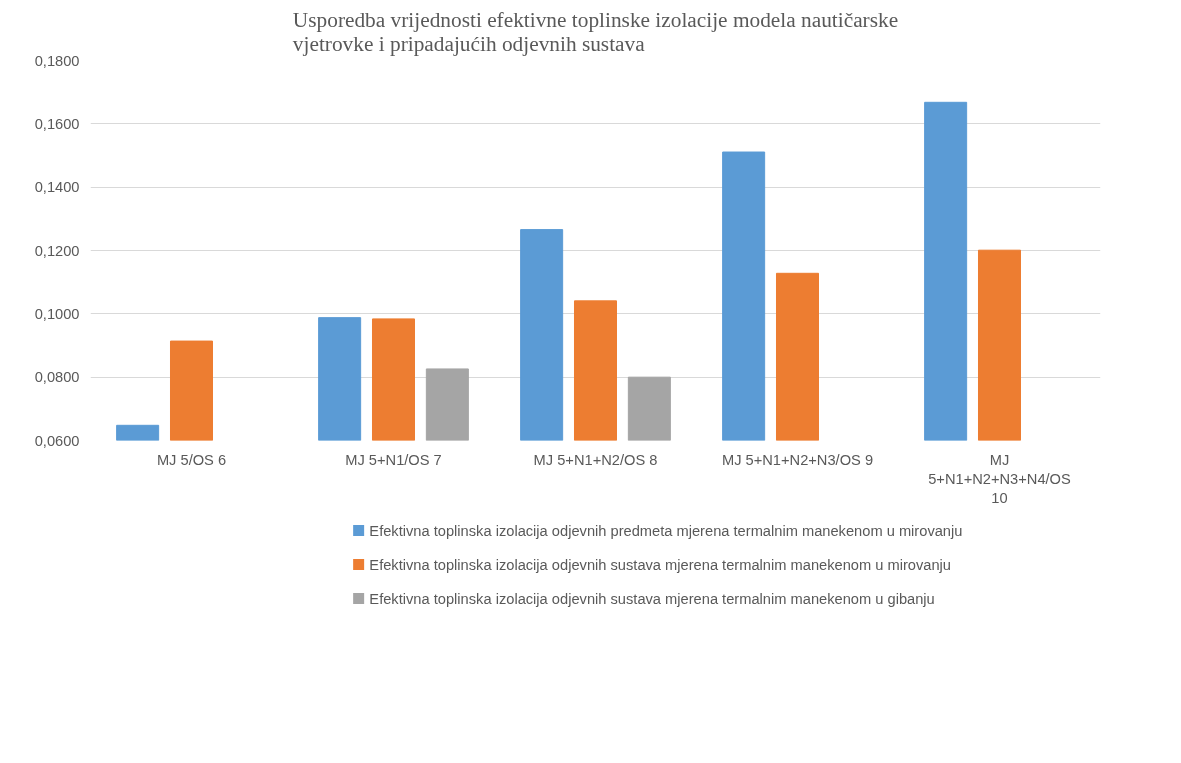 The width and height of the screenshot is (1181, 763). What do you see at coordinates (797, 459) in the screenshot?
I see `x-tick-label: MJ 5+N1+N2+N3/OS 9` at bounding box center [797, 459].